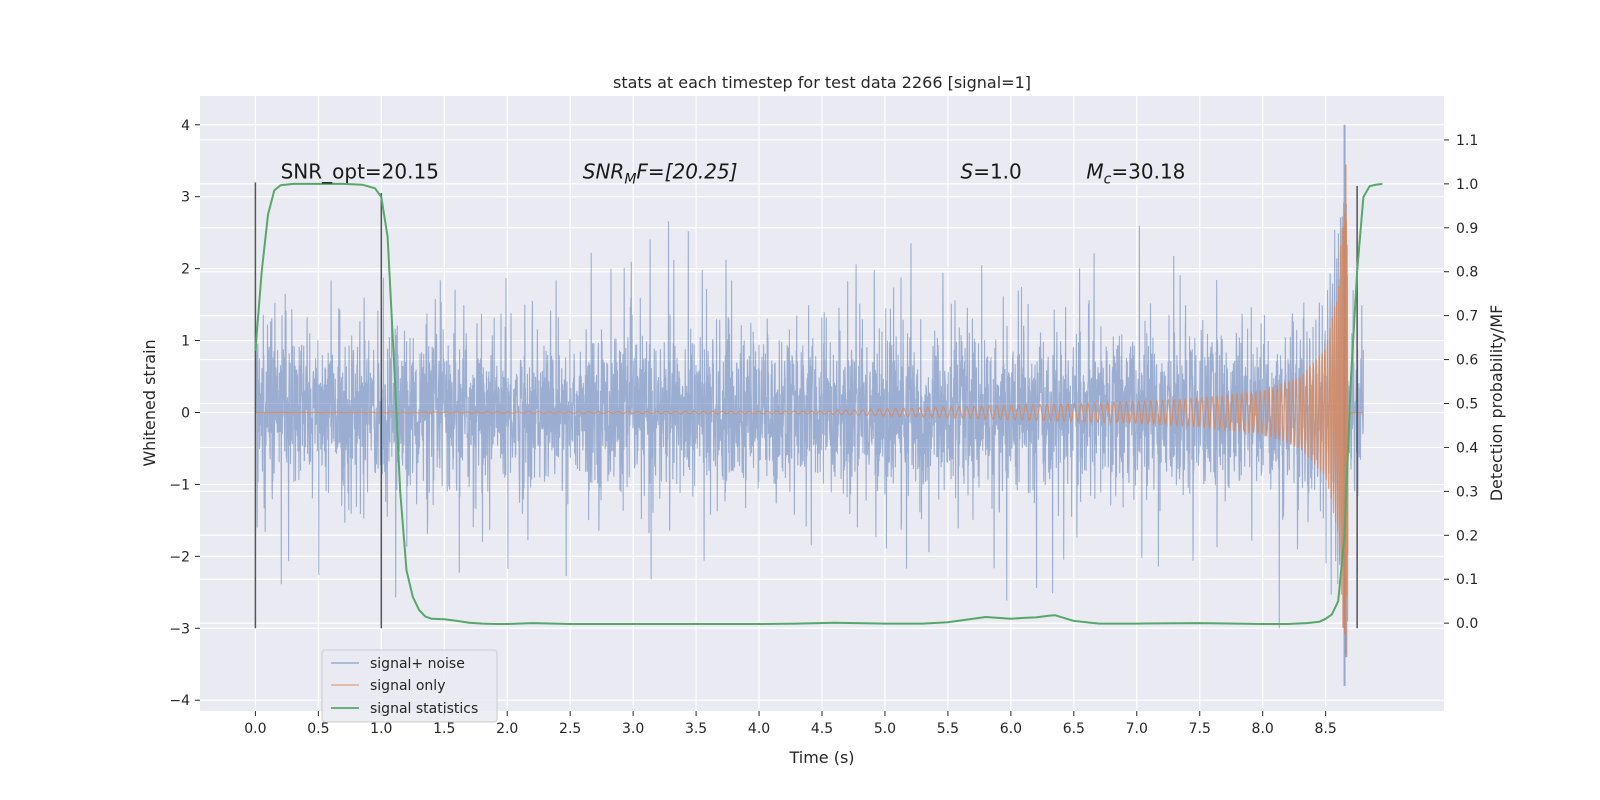 Image resolution: width=1600 pixels, height=800 pixels. What do you see at coordinates (1467, 580) in the screenshot?
I see `y-right-tick-label-1: 0.1` at bounding box center [1467, 580].